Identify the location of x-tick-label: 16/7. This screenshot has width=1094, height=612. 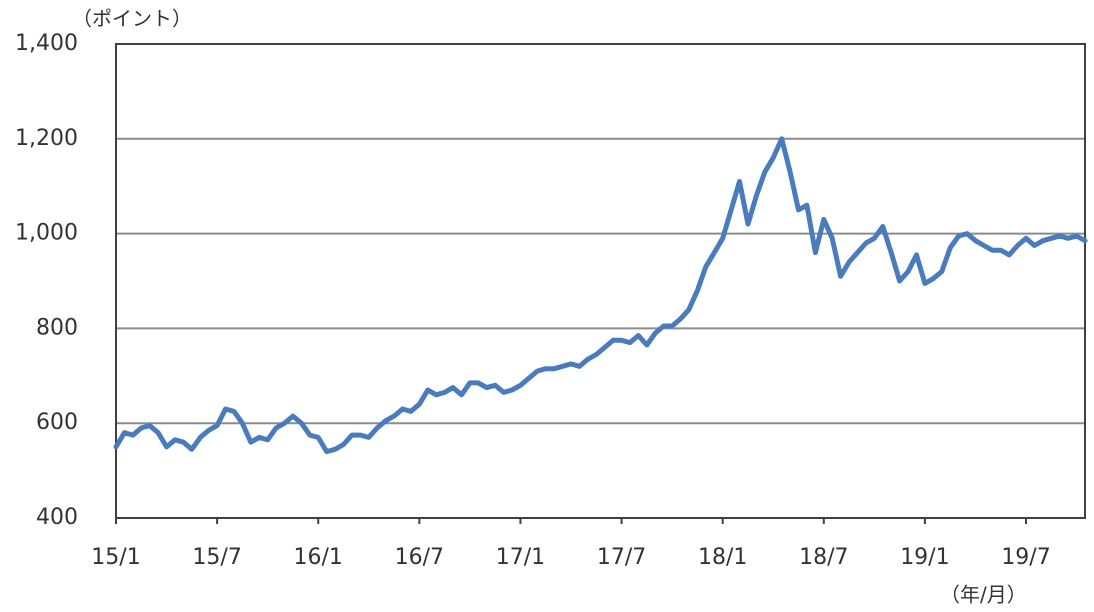
(419, 557).